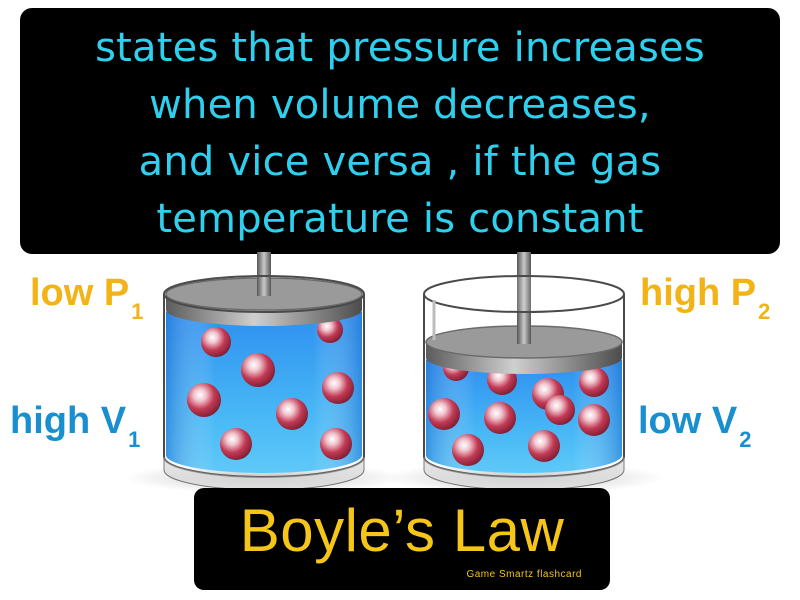  I want to click on right-cylinder, so click(524, 371).